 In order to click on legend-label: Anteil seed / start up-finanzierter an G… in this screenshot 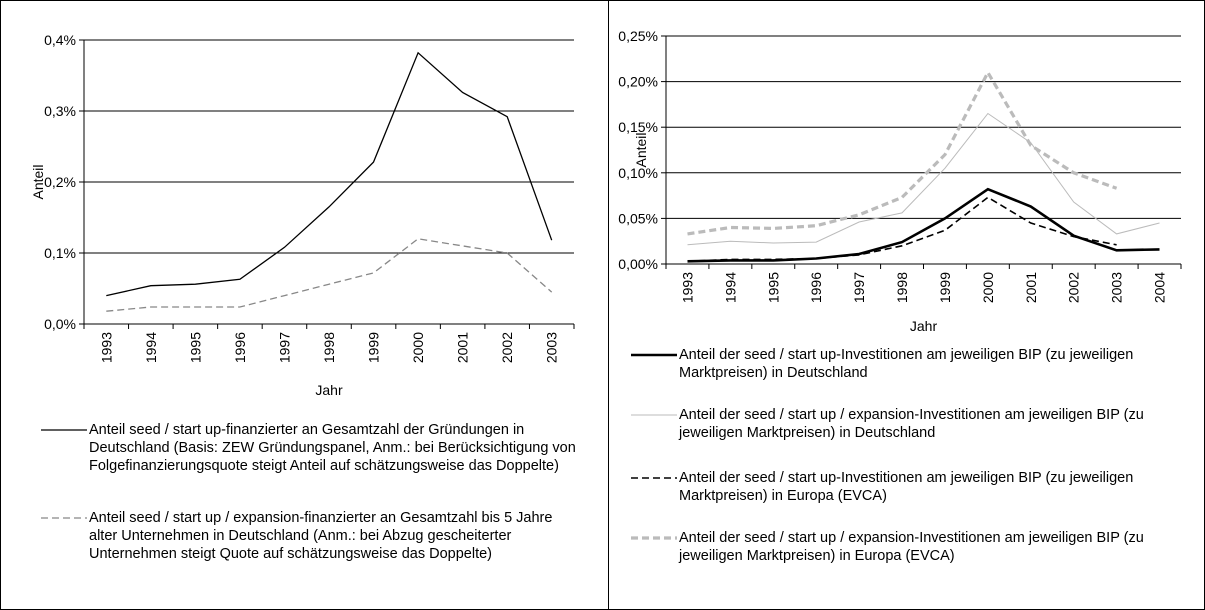, I will do `click(332, 448)`.